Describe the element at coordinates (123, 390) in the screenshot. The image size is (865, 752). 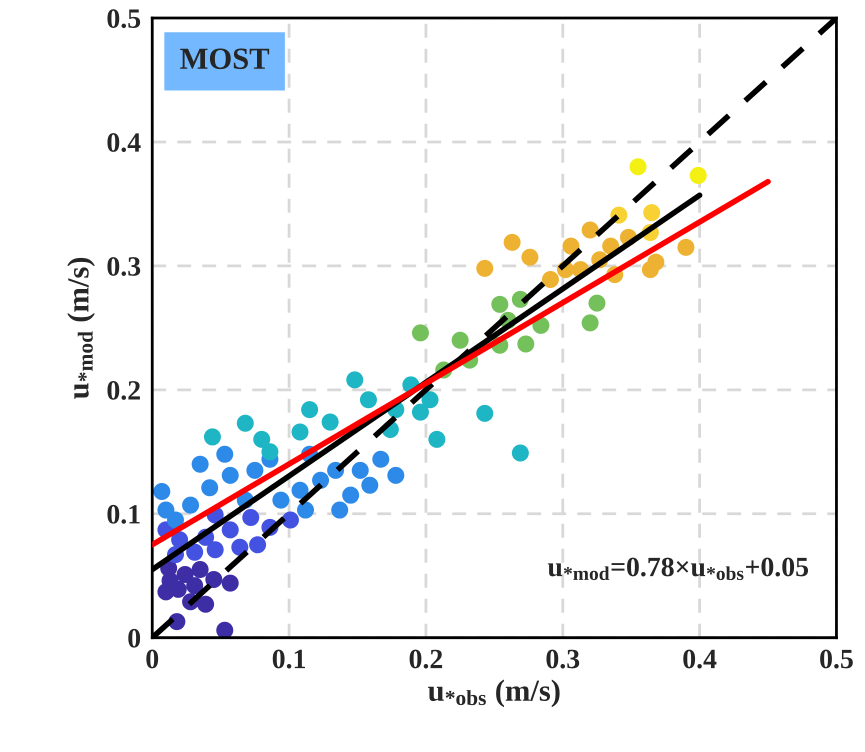
I see `y-tick-label: 0.2` at that location.